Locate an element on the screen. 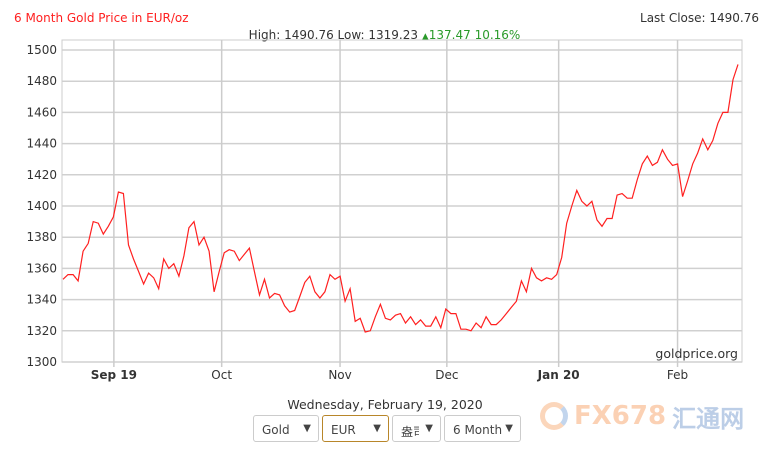 This screenshot has width=769, height=453. unit-select: 盎司 ▼ is located at coordinates (416, 428).